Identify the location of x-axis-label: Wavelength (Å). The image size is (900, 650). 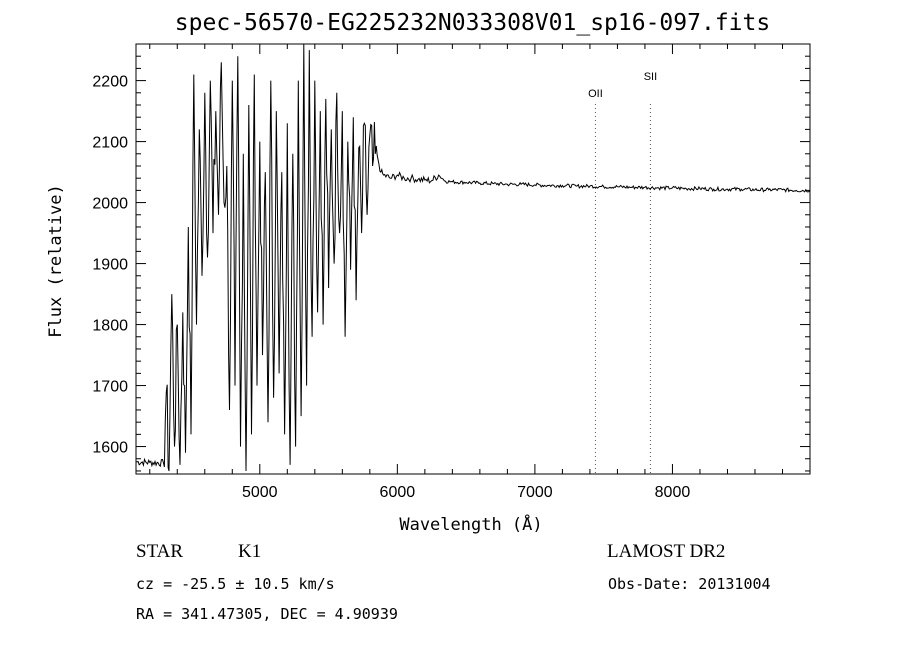
(470, 524).